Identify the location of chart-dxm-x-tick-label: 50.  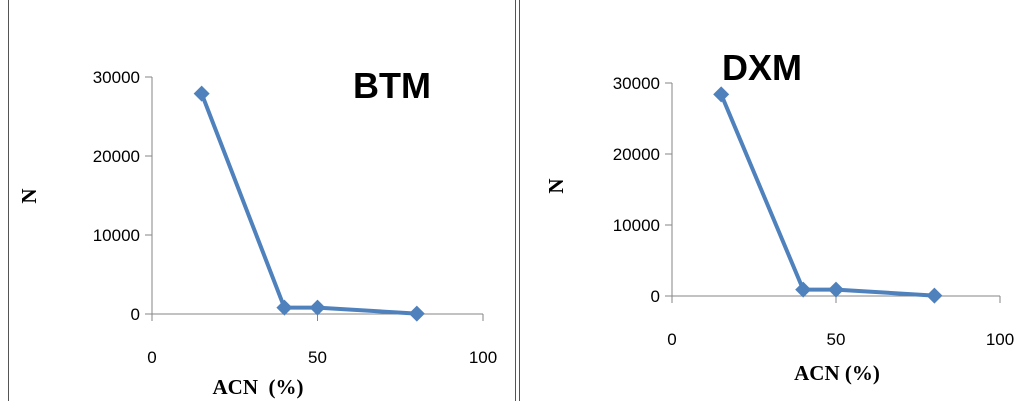
(836, 339).